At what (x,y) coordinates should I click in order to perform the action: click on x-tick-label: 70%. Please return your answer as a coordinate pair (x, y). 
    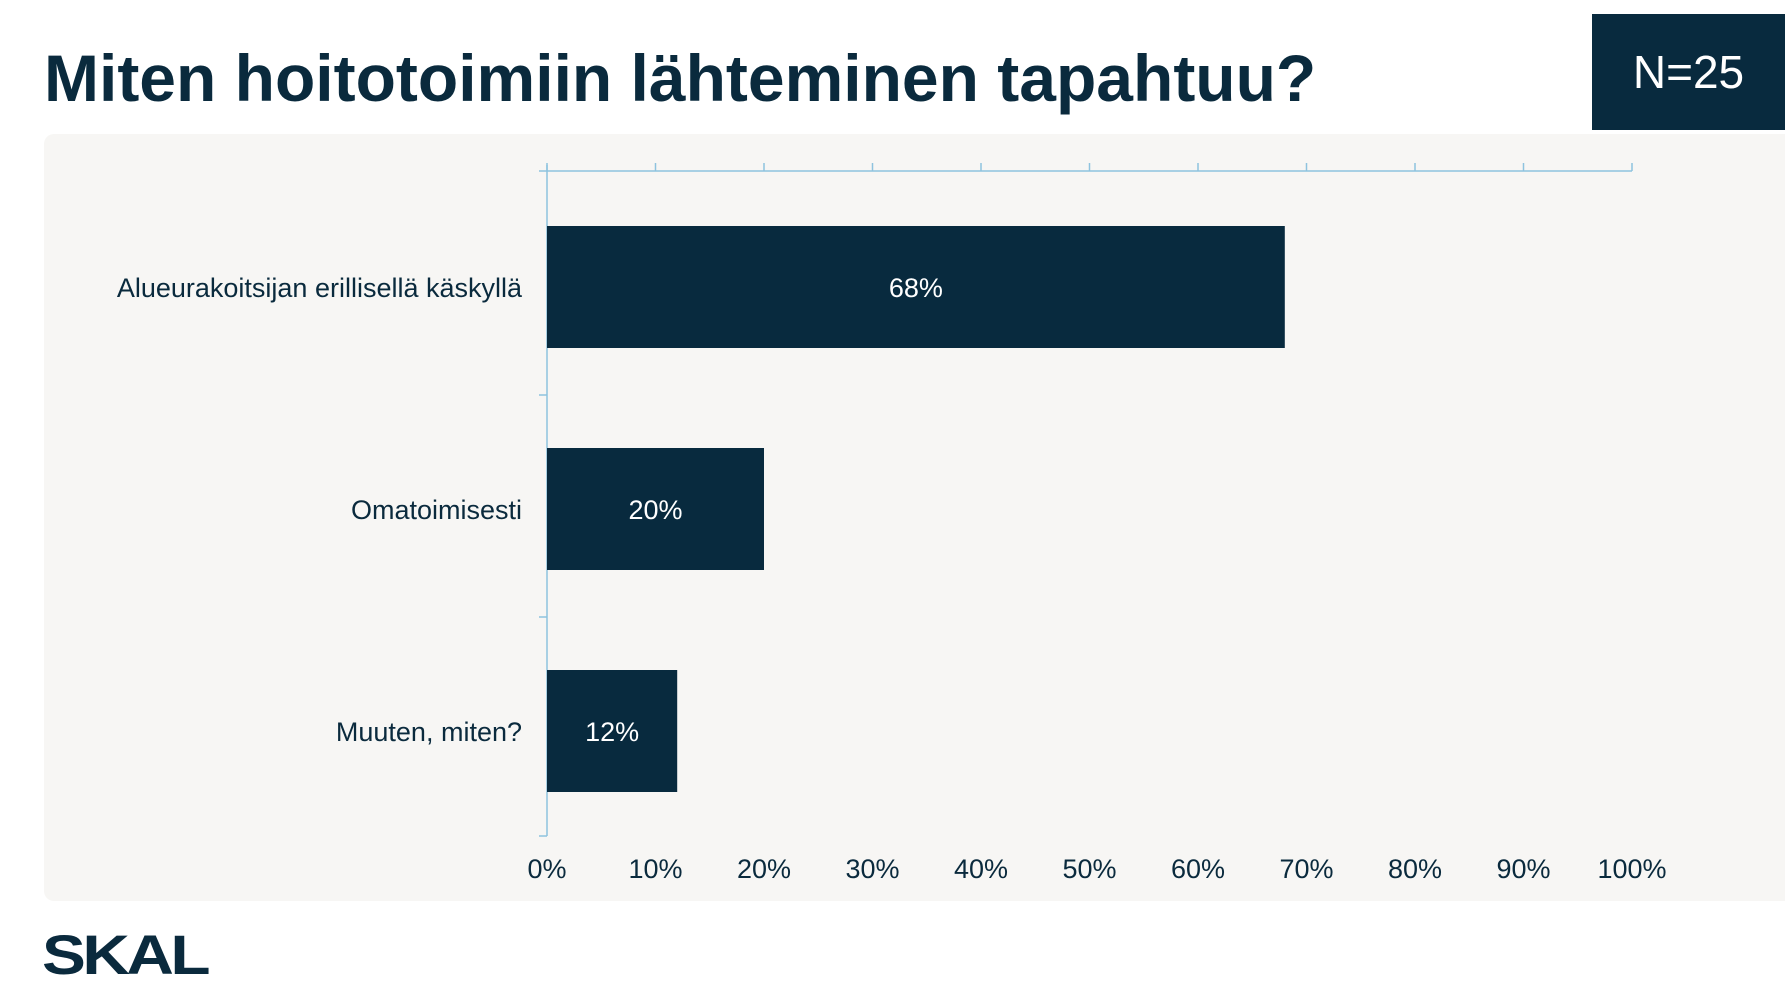
    Looking at the image, I should click on (1306, 869).